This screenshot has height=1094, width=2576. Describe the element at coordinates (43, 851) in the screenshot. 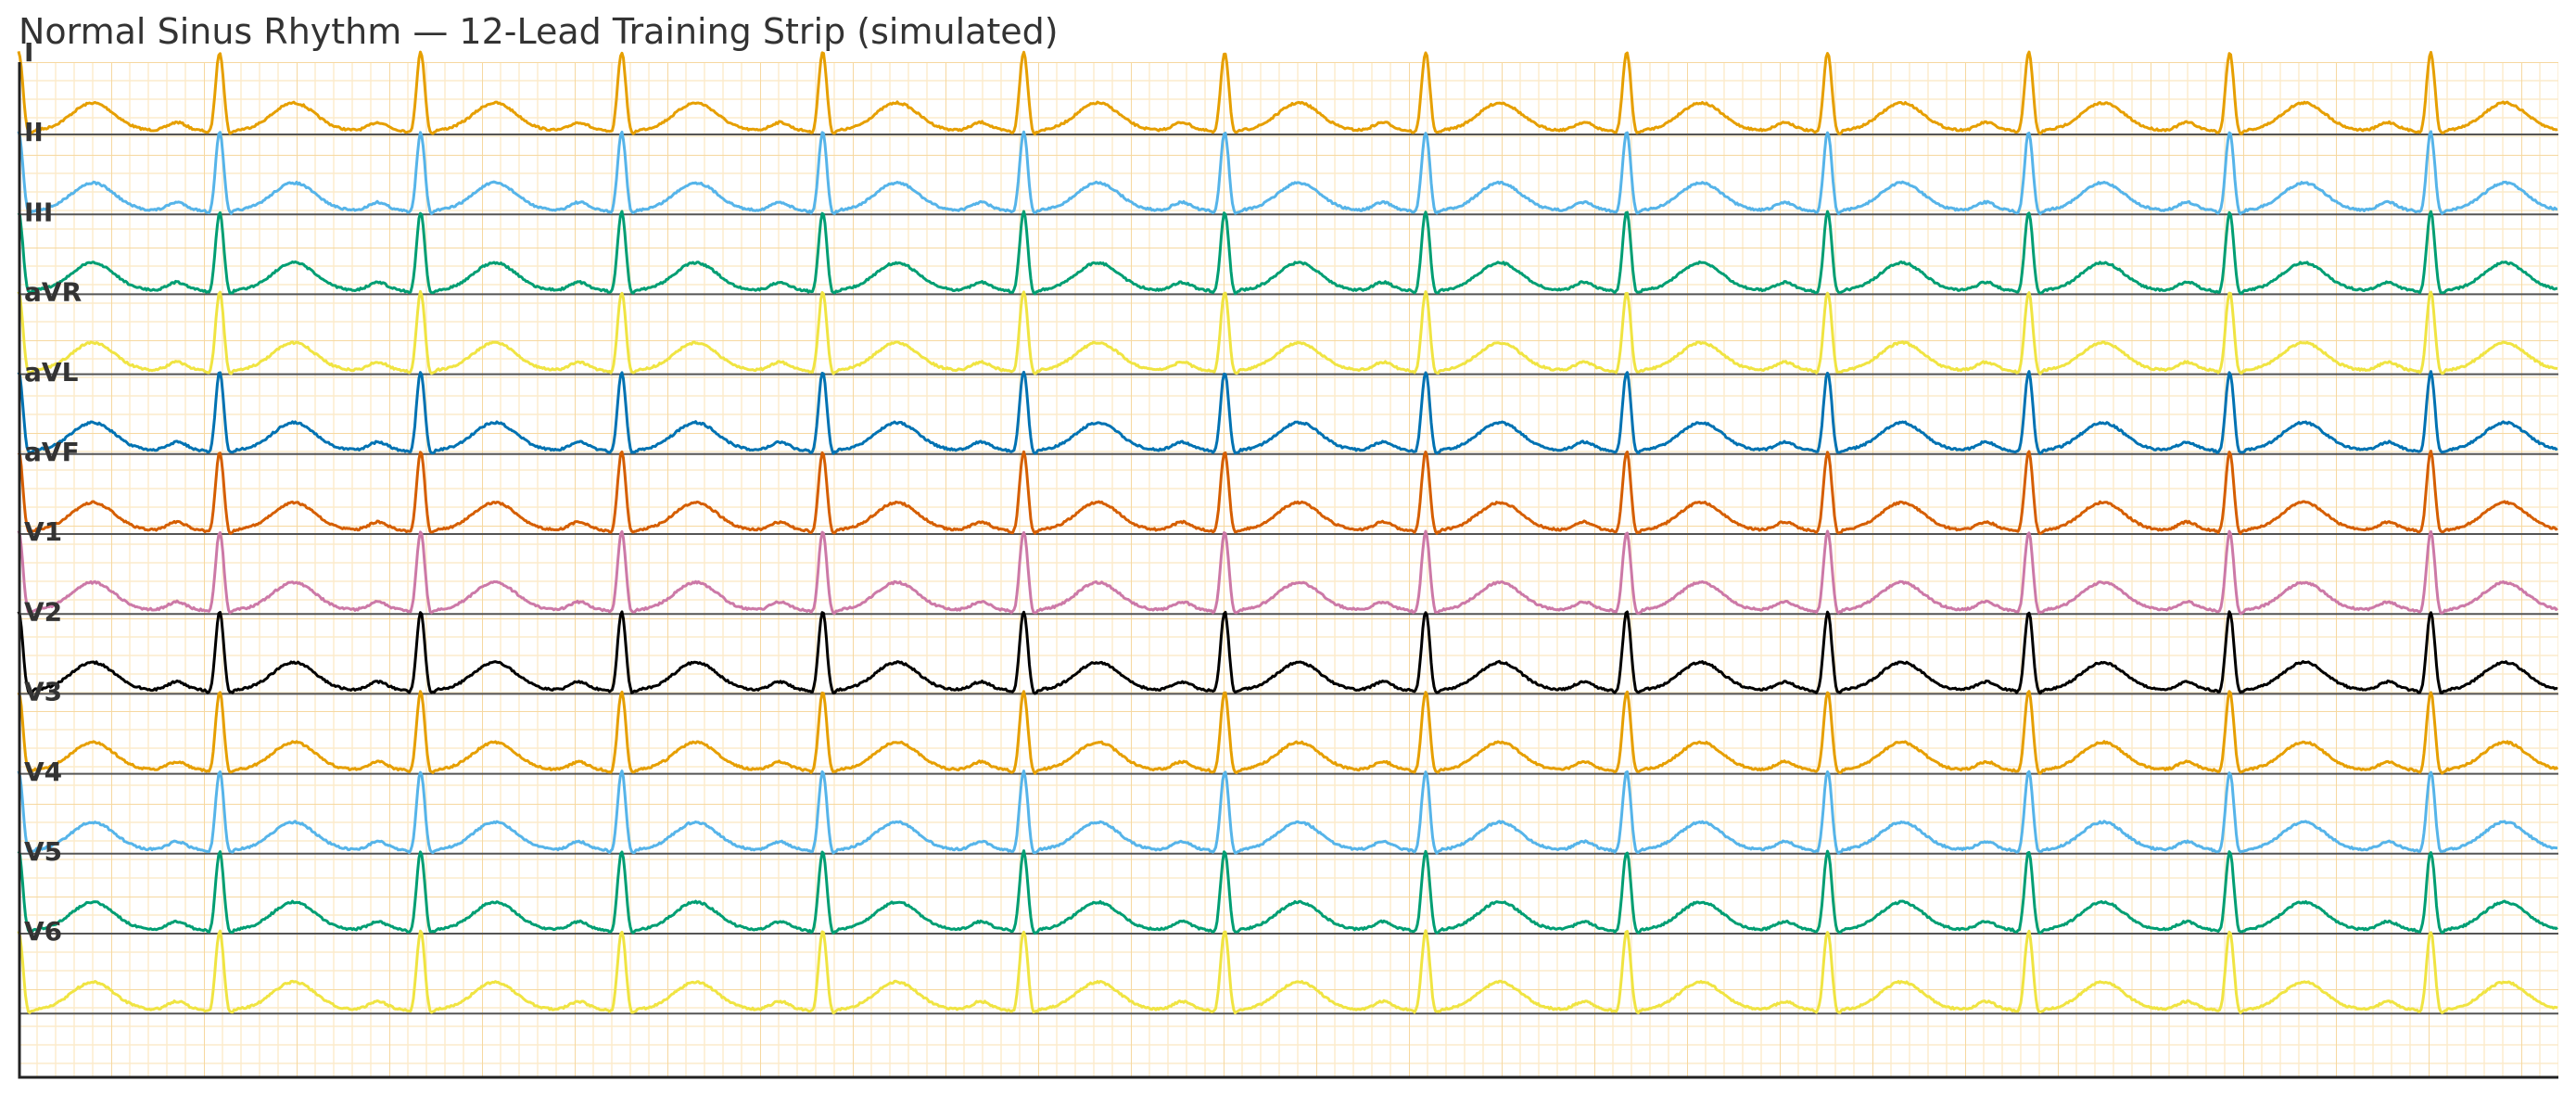

I see `lead-label-v5: V5` at that location.